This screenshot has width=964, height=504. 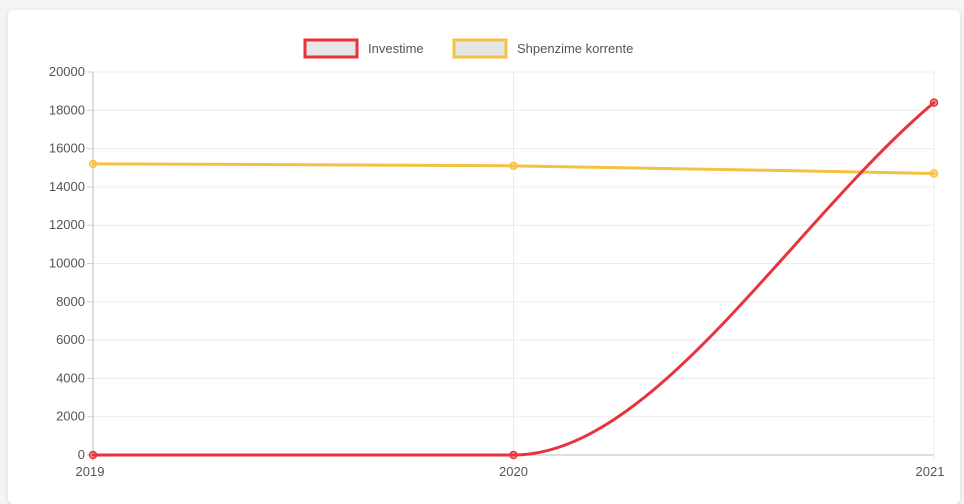 I want to click on y-tick-label: 0, so click(x=81, y=454).